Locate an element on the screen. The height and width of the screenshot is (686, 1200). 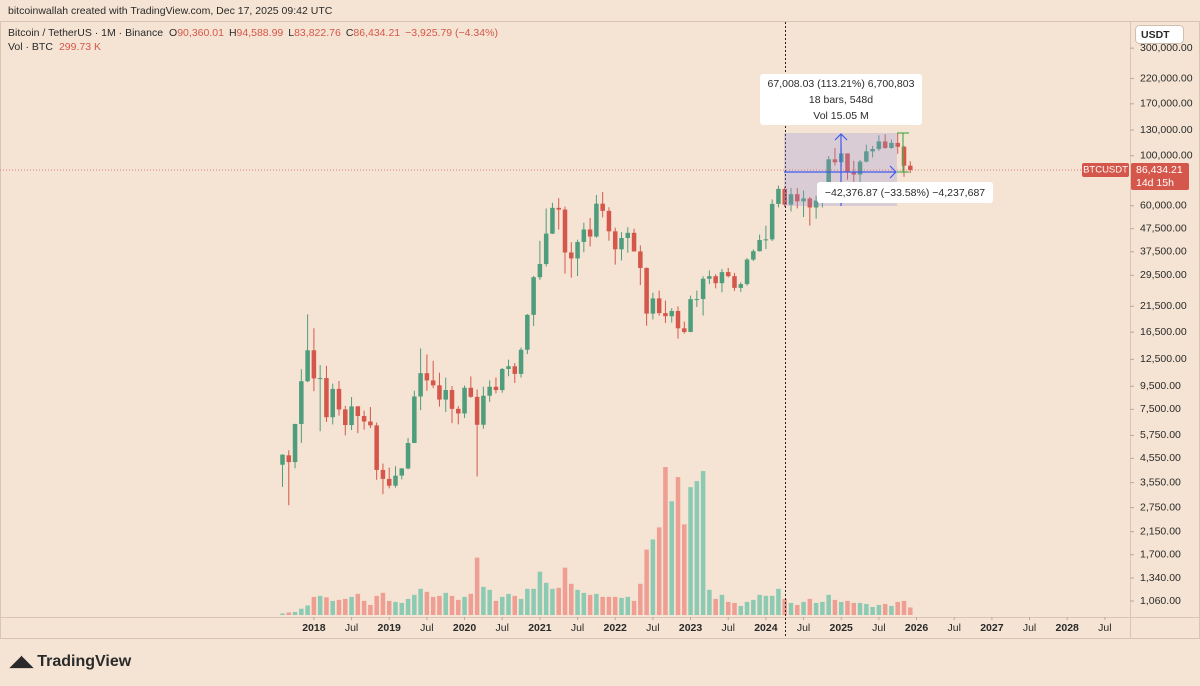
y-tick-label: 60,000.00 is located at coordinates (1163, 206).